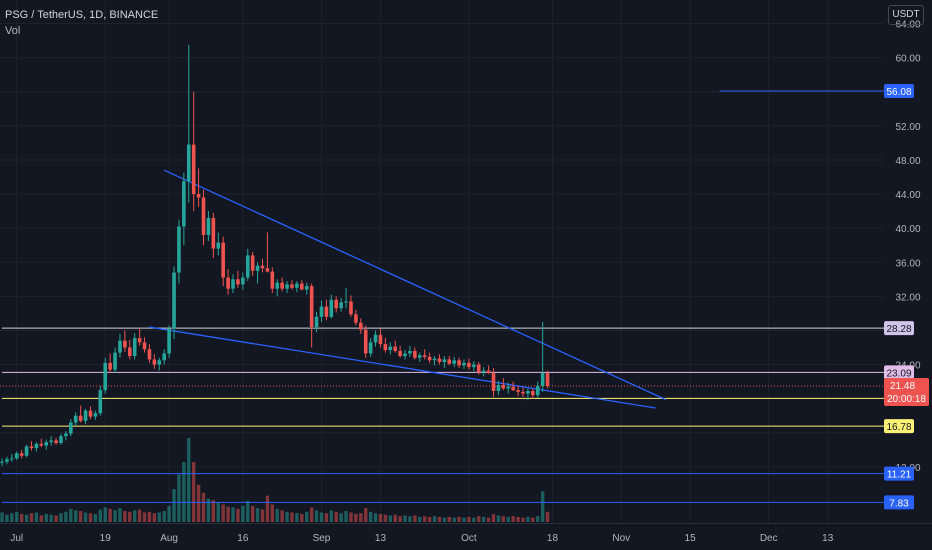 The image size is (932, 550). I want to click on currency-button: USDT, so click(906, 15).